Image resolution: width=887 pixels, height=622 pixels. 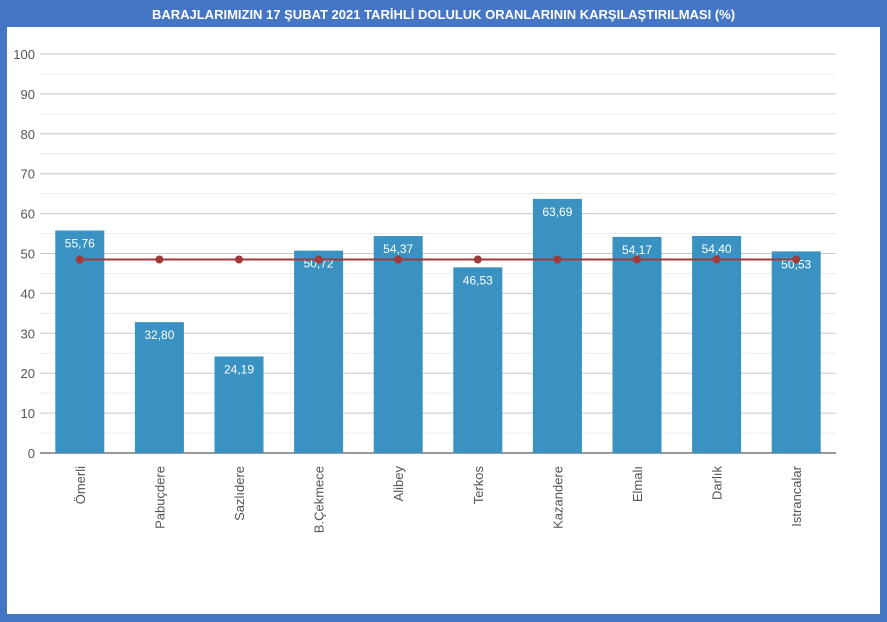 What do you see at coordinates (398, 484) in the screenshot?
I see `x-tick-label: Alibey` at bounding box center [398, 484].